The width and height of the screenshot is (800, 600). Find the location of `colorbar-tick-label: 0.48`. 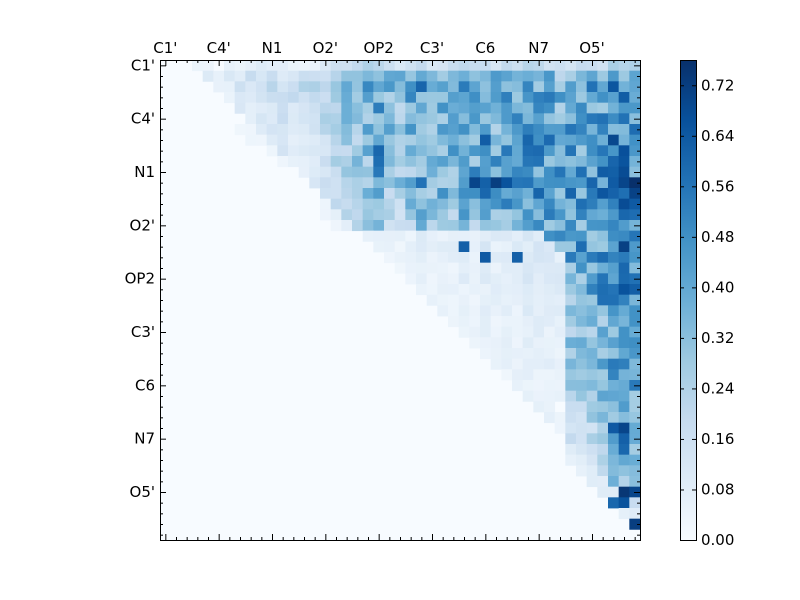

colorbar-tick-label: 0.48 is located at coordinates (717, 237).